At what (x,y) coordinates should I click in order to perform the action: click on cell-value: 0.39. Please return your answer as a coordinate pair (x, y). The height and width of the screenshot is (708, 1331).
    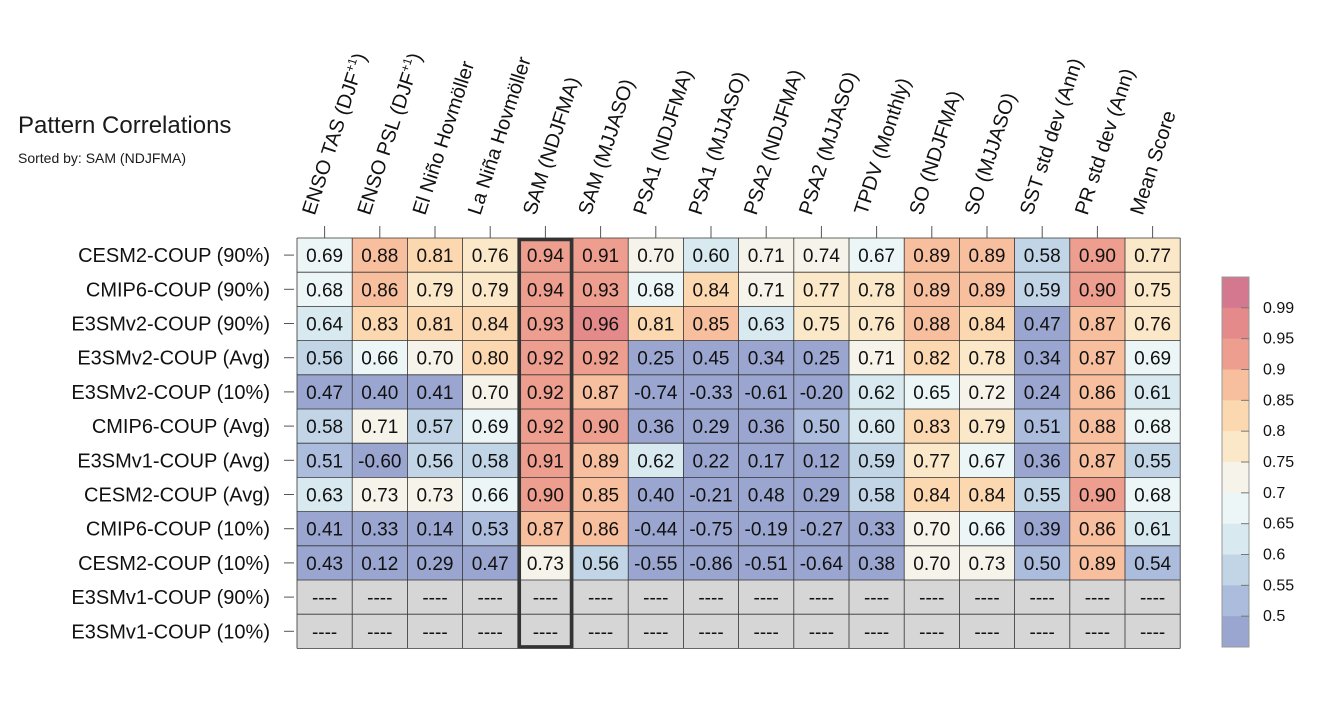
    Looking at the image, I should click on (1042, 530).